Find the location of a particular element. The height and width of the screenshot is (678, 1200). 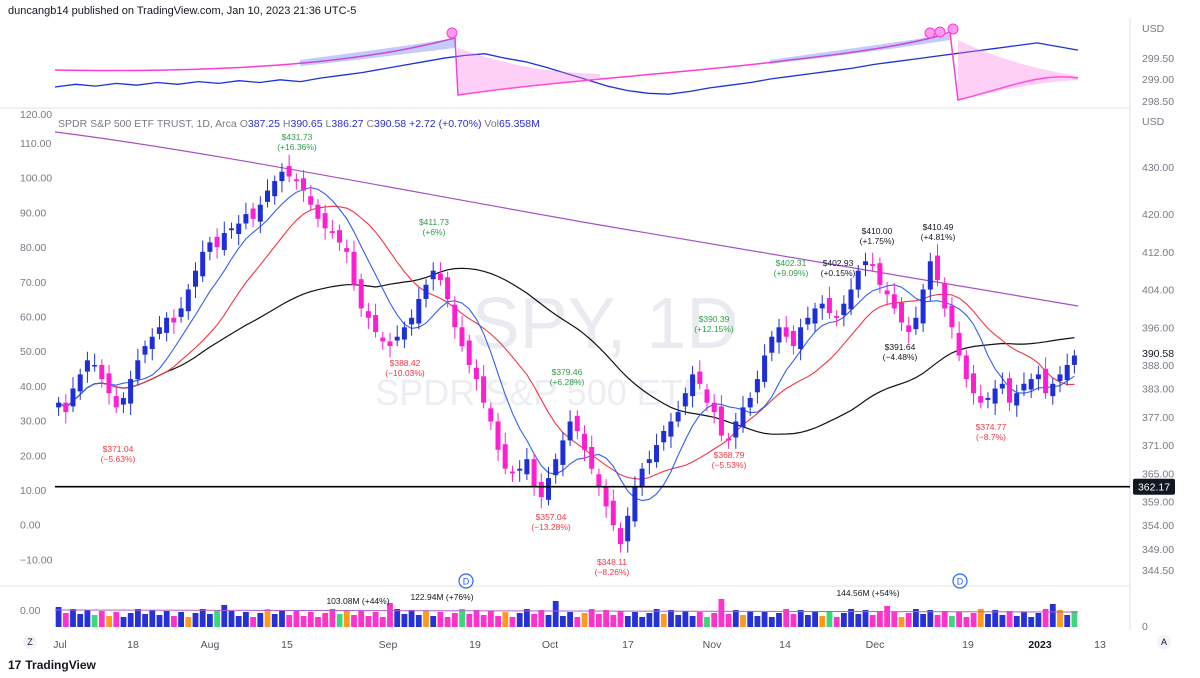

x-tick-label: 13 is located at coordinates (1100, 645).